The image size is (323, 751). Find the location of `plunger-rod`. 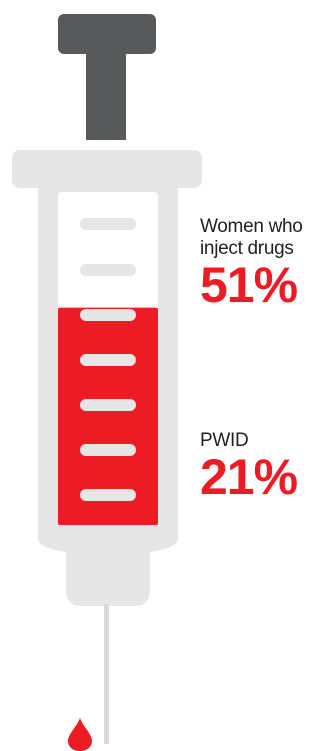

plunger-rod is located at coordinates (106, 96).